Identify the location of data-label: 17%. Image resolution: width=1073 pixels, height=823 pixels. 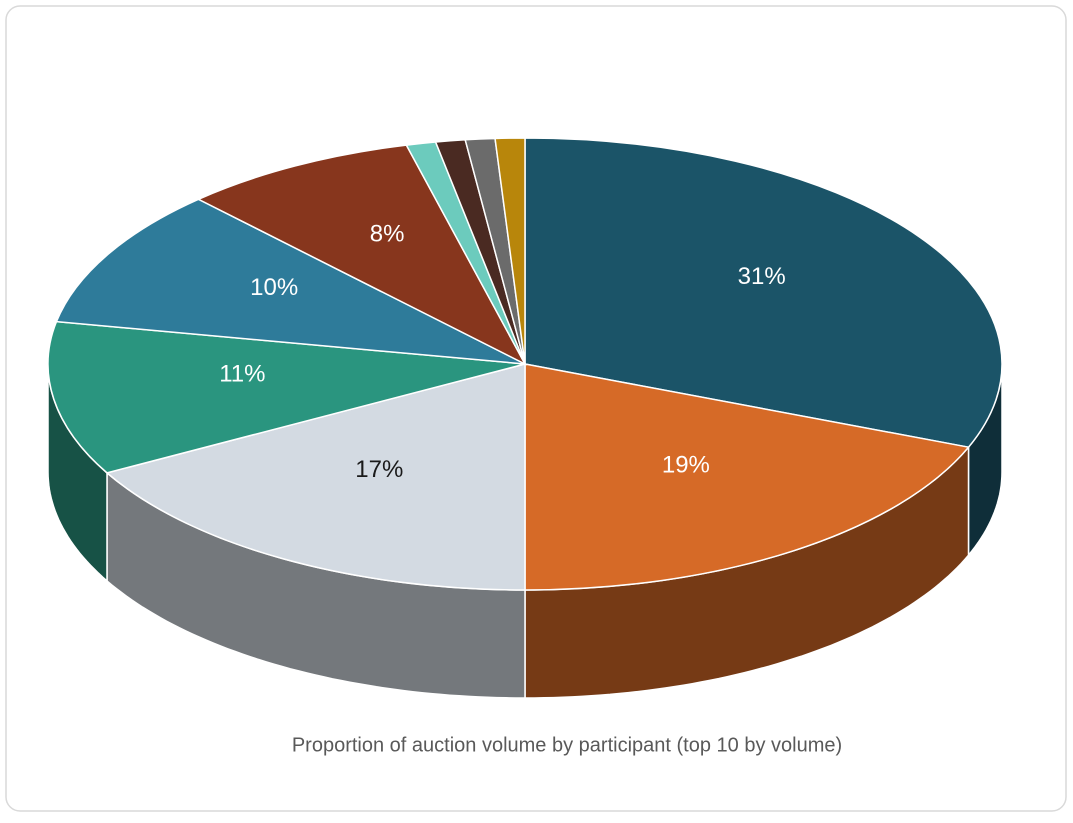
(379, 469).